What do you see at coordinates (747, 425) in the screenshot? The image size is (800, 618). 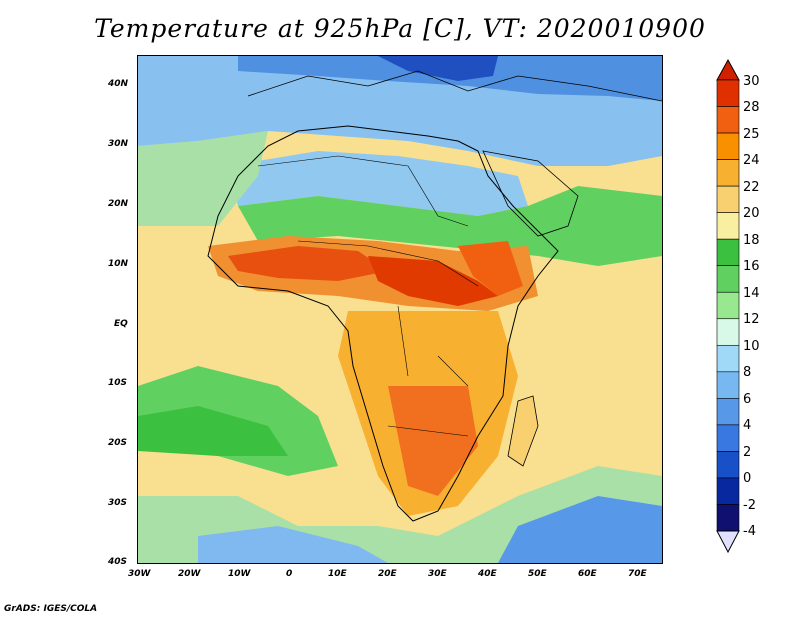 I see `colorbar-label: 4` at bounding box center [747, 425].